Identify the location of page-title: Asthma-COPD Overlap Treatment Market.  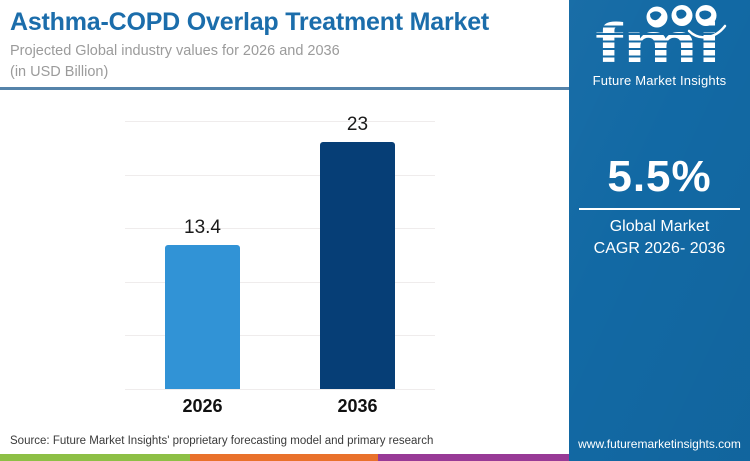
(250, 22).